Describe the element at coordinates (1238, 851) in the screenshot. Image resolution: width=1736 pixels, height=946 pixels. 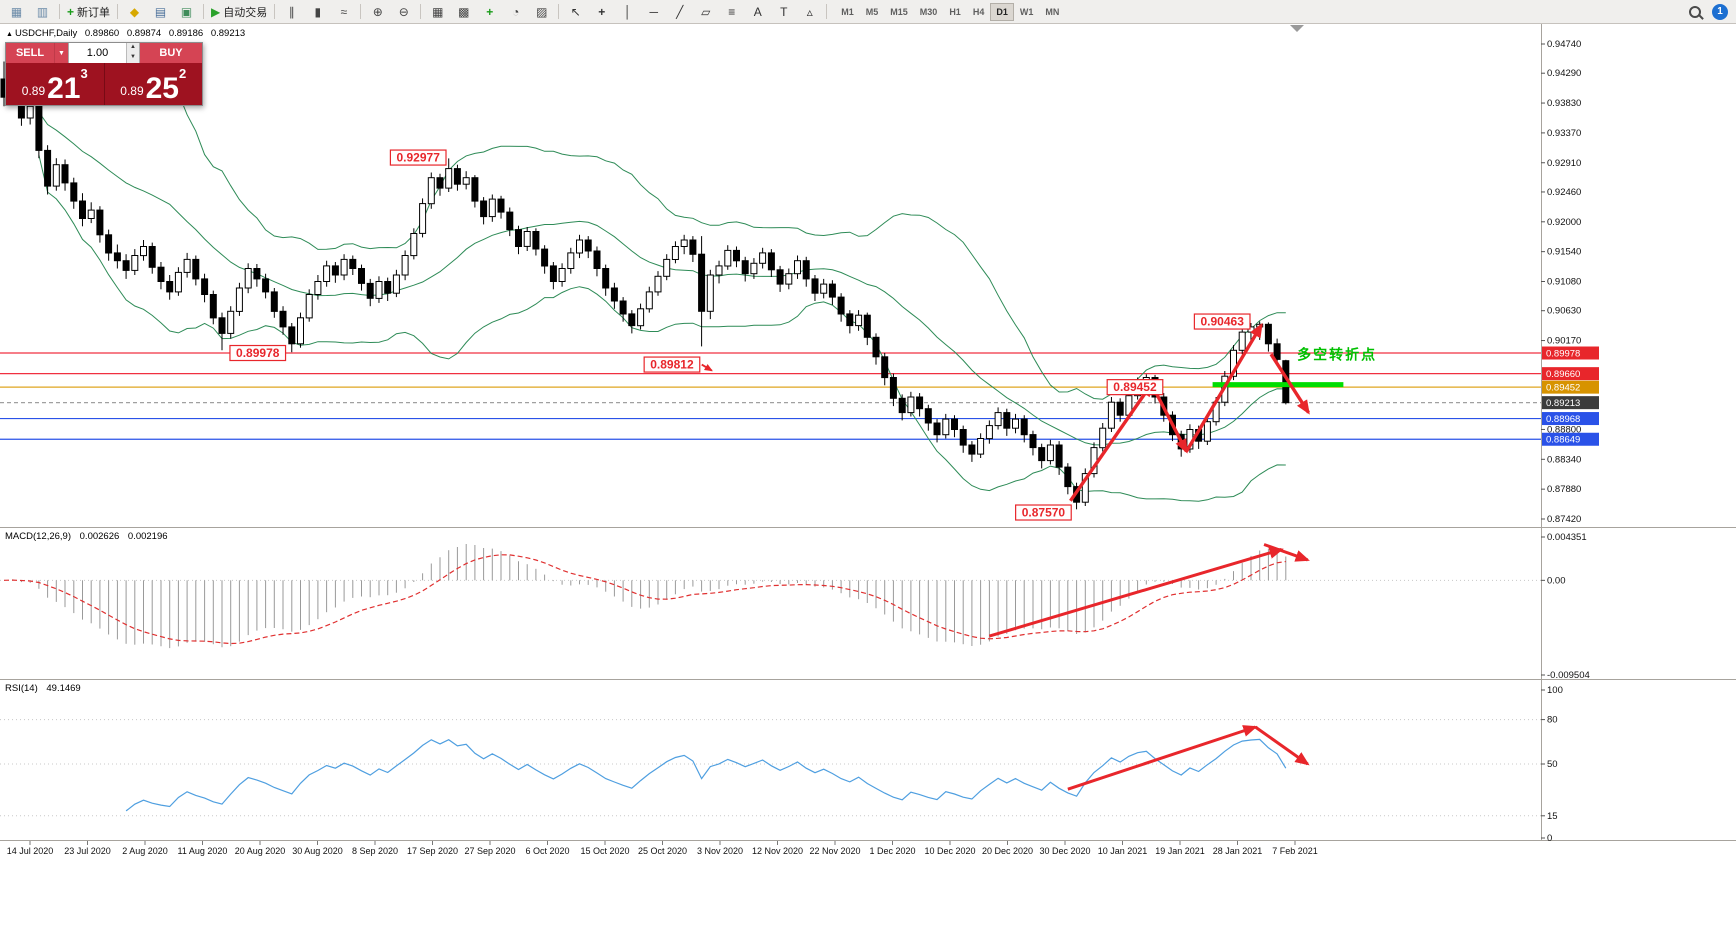
I see `svg-text: 28 Jan 2021` at that location.